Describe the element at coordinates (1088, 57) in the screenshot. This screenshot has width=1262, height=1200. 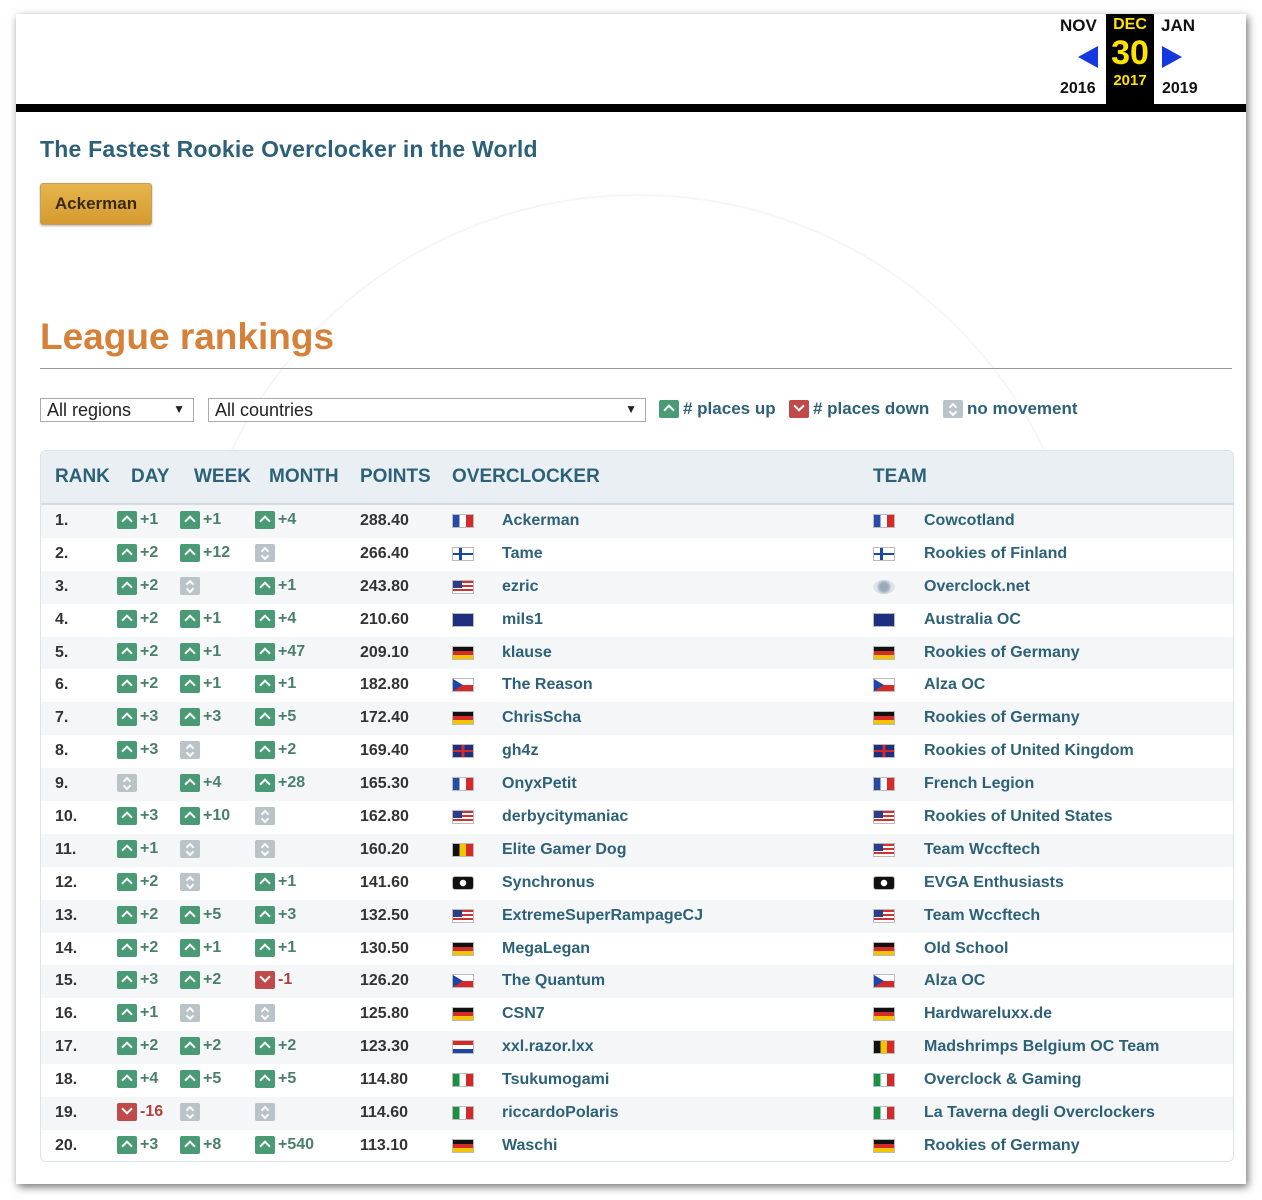
I see `prev-arrow-icon` at that location.